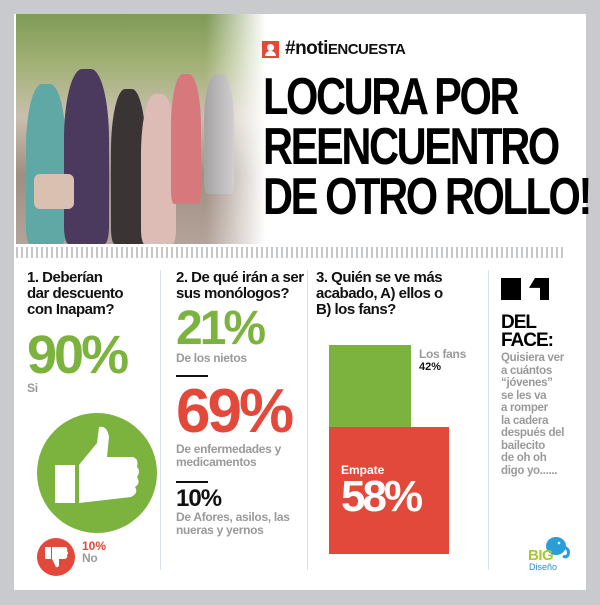 This screenshot has width=600, height=605. I want to click on yes-label: Si, so click(32, 388).